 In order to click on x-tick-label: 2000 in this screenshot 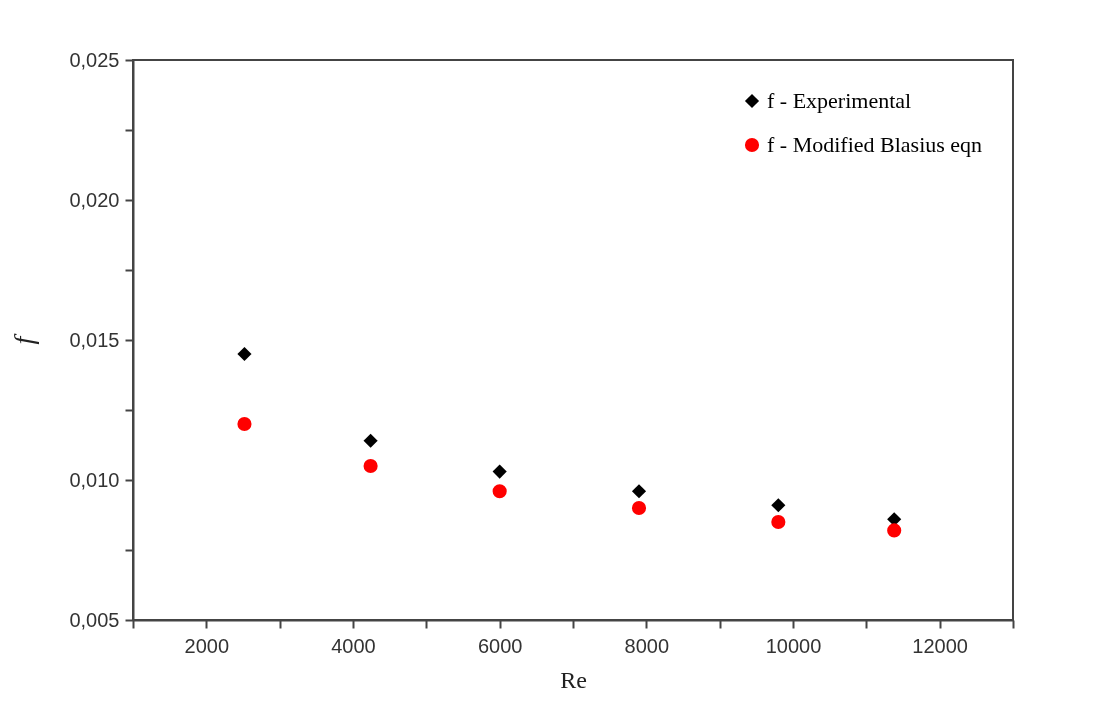, I will do `click(207, 645)`.